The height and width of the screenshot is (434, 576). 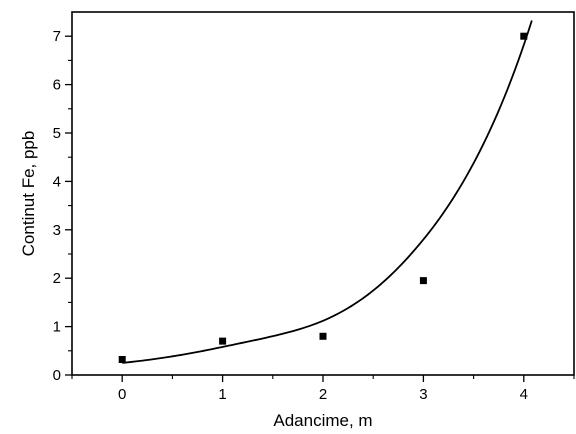 I want to click on x-tick-label: 3, so click(x=423, y=394).